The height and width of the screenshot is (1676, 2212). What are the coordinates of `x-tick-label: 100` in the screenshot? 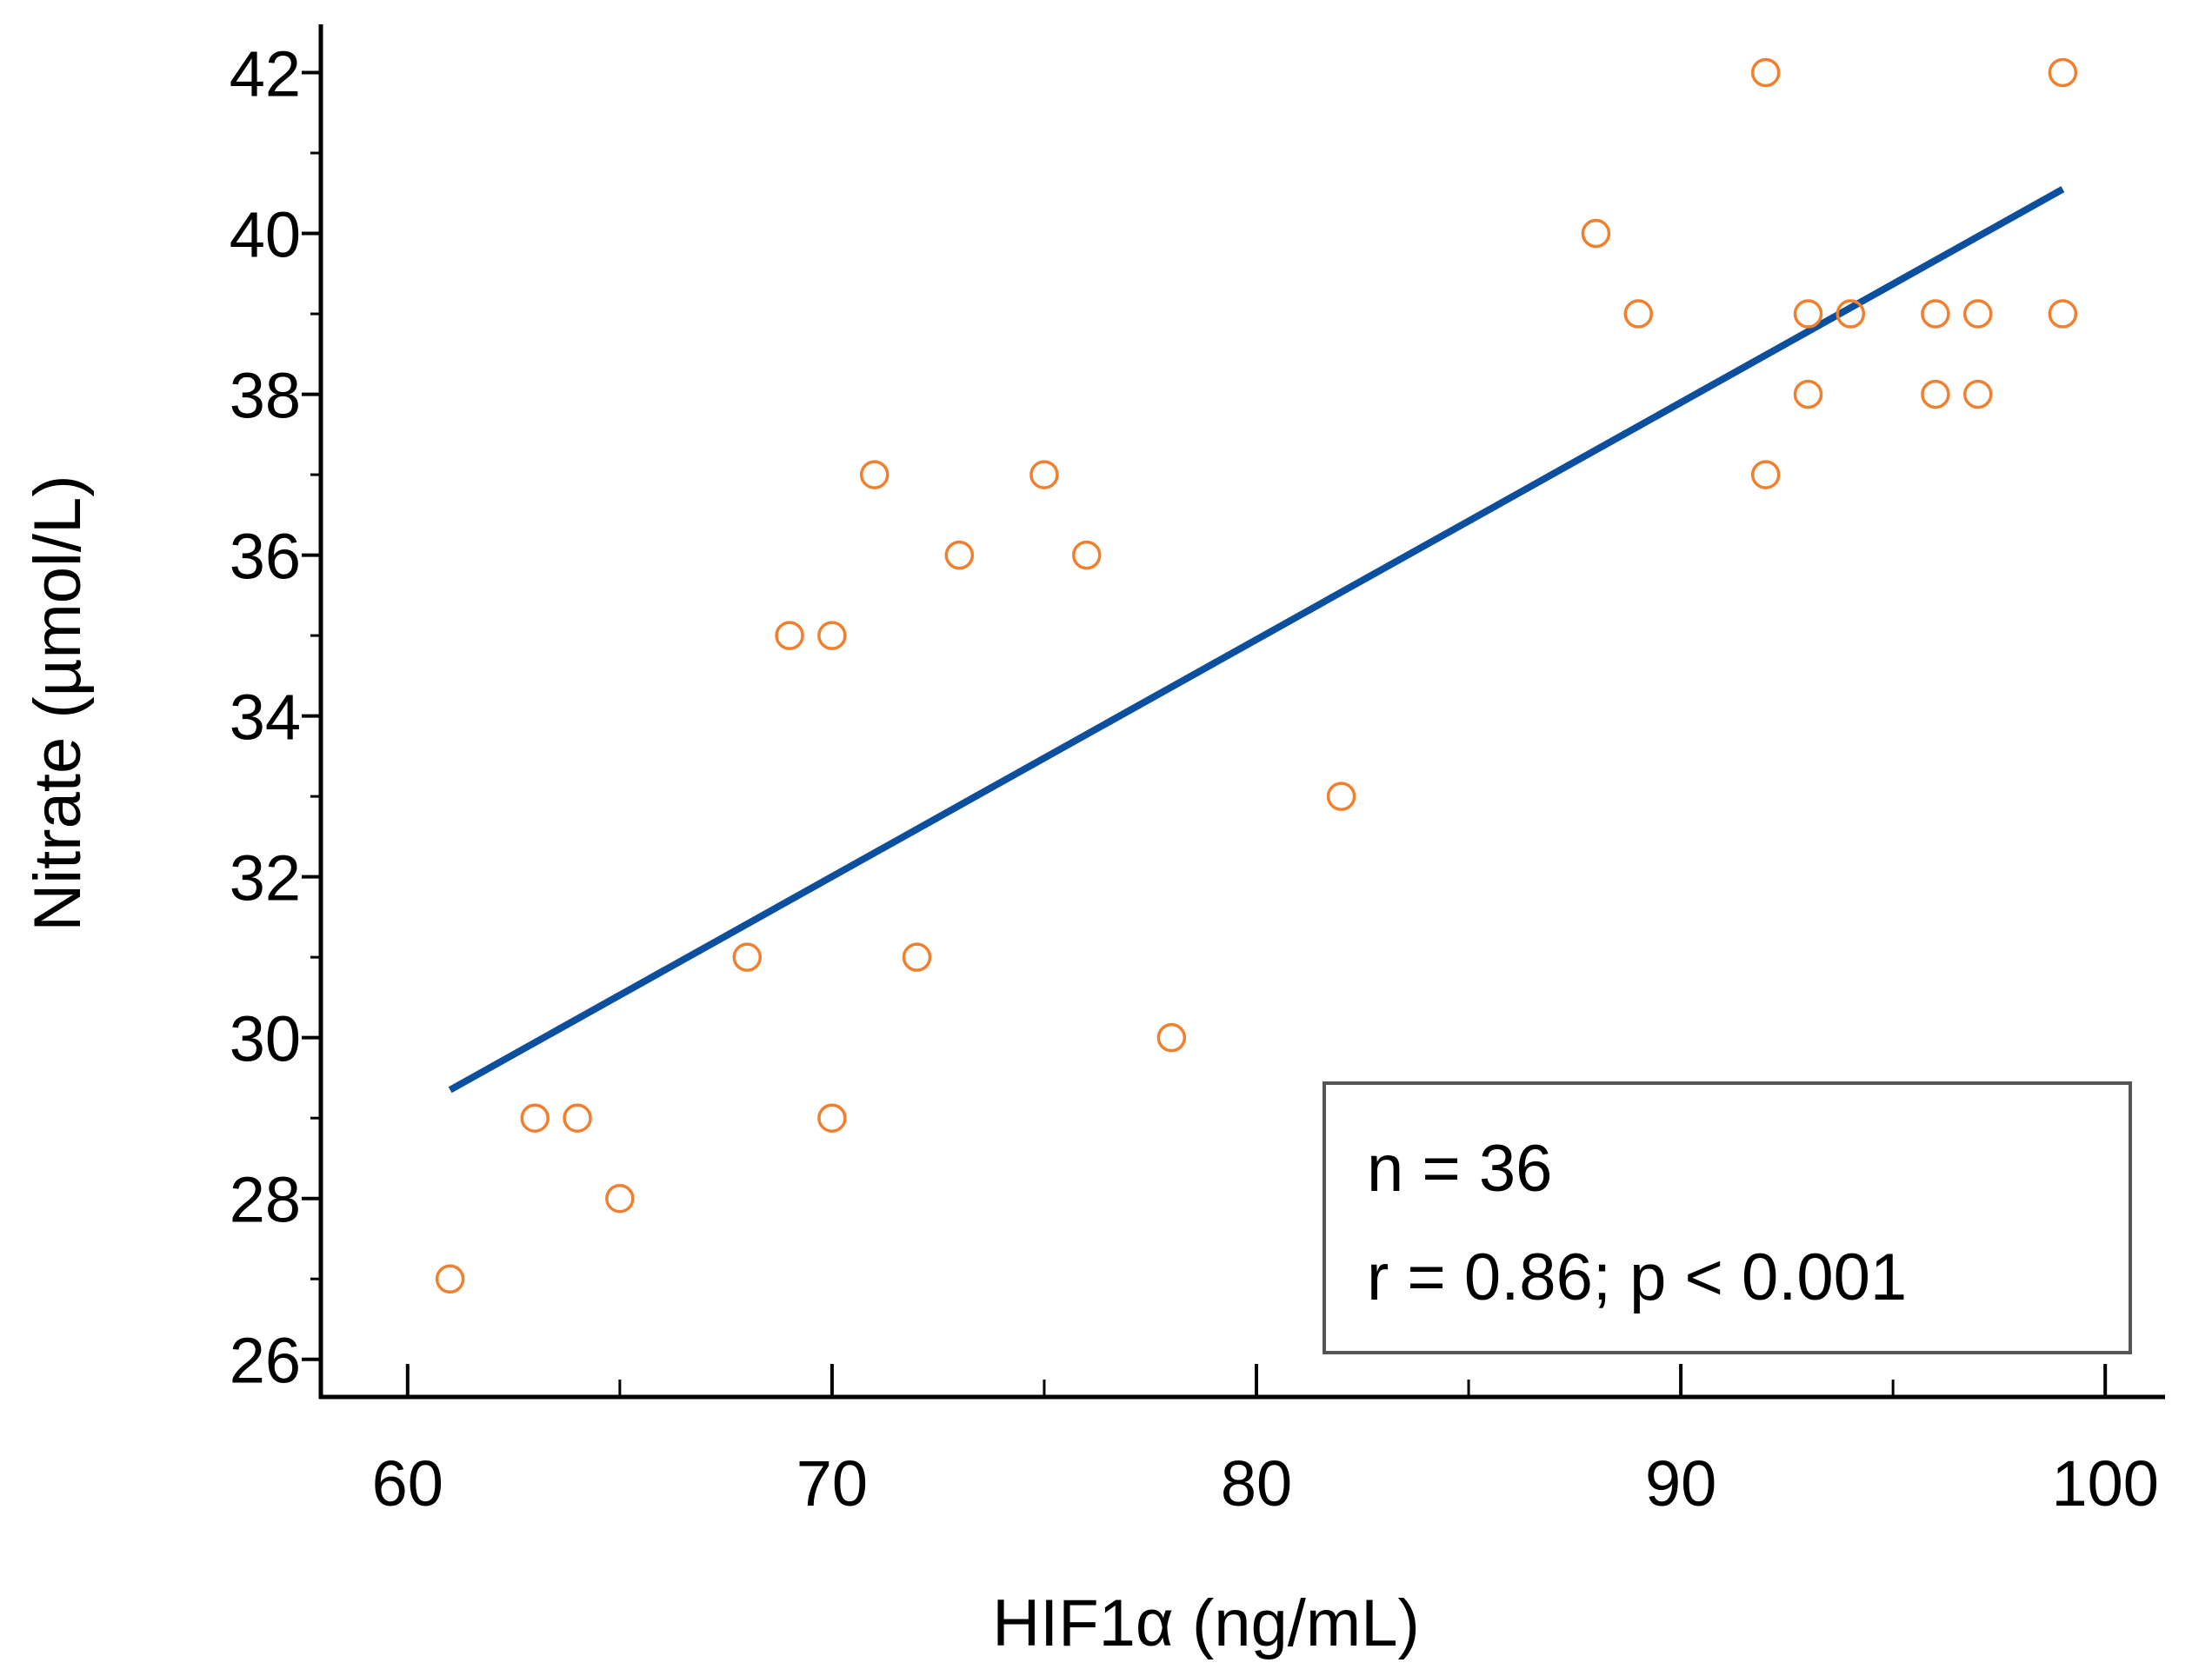 It's located at (2104, 1483).